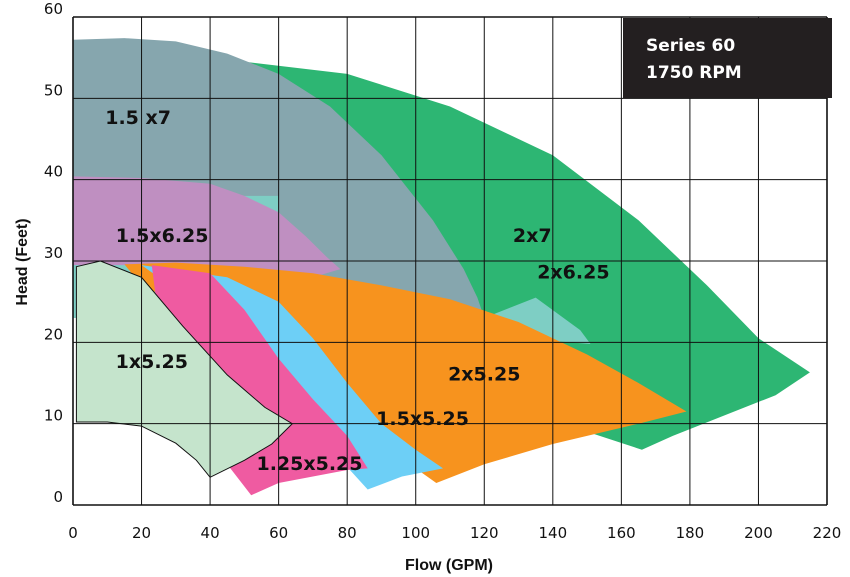  Describe the element at coordinates (138, 118) in the screenshot. I see `region-label: 1.5 x7` at that location.